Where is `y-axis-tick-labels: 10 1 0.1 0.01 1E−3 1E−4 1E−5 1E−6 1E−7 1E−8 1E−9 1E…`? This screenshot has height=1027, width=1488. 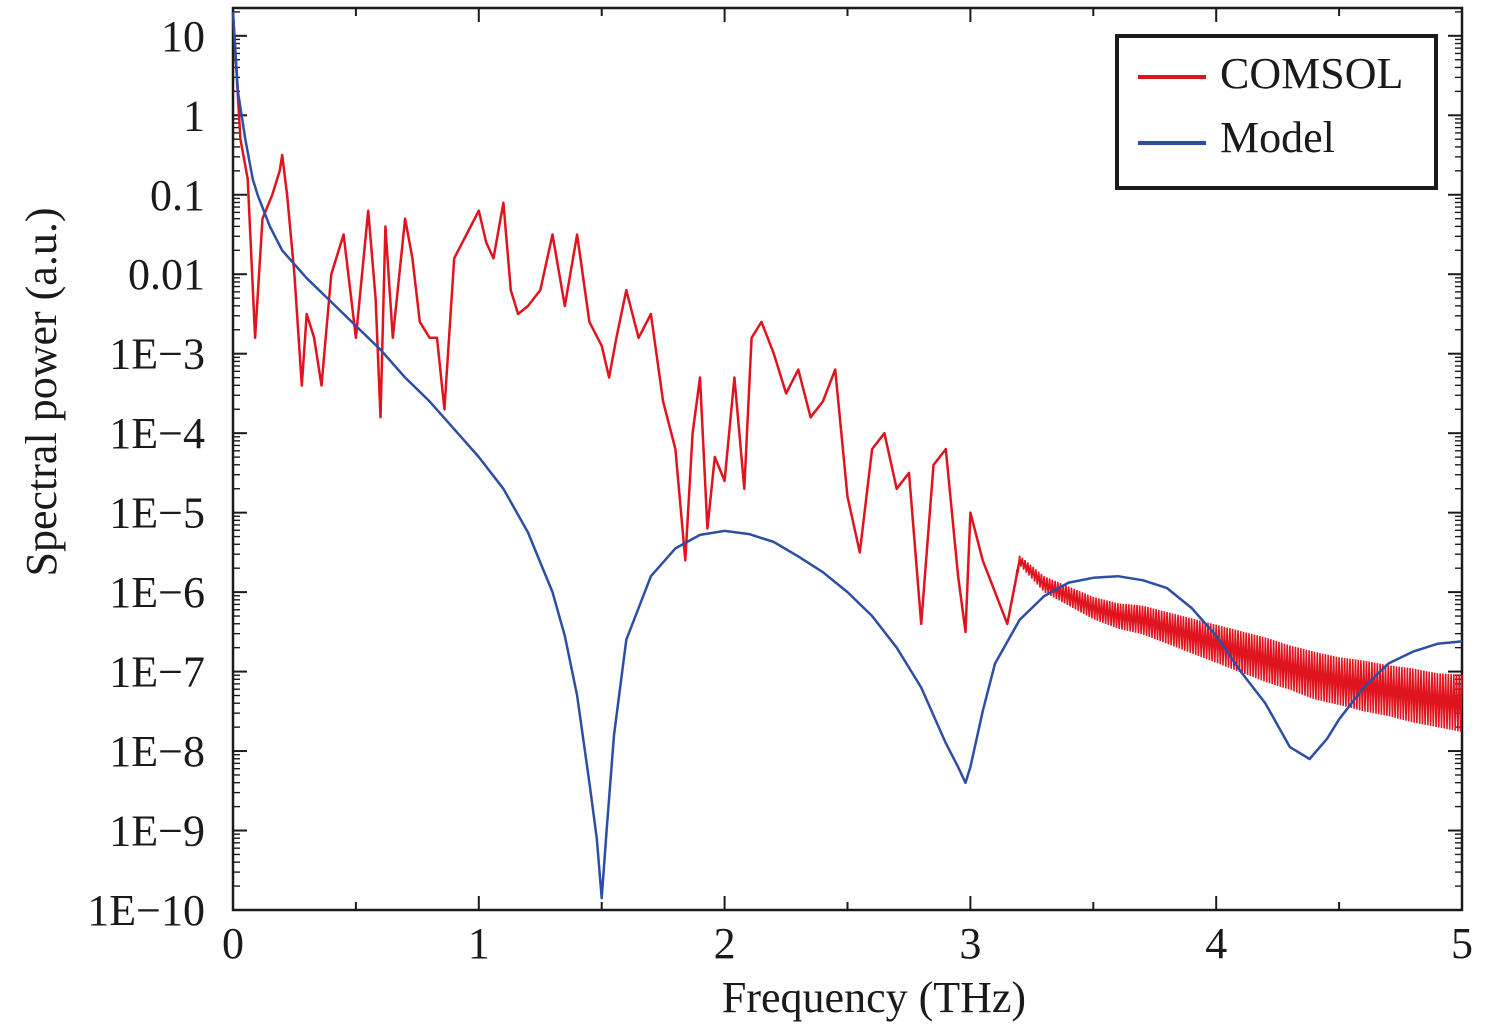 y-axis-tick-labels: 10 1 0.1 0.01 1E−3 1E−4 1E−5 1E−6 1E−7 1E−8 1E−9 1E… is located at coordinates (146, 473).